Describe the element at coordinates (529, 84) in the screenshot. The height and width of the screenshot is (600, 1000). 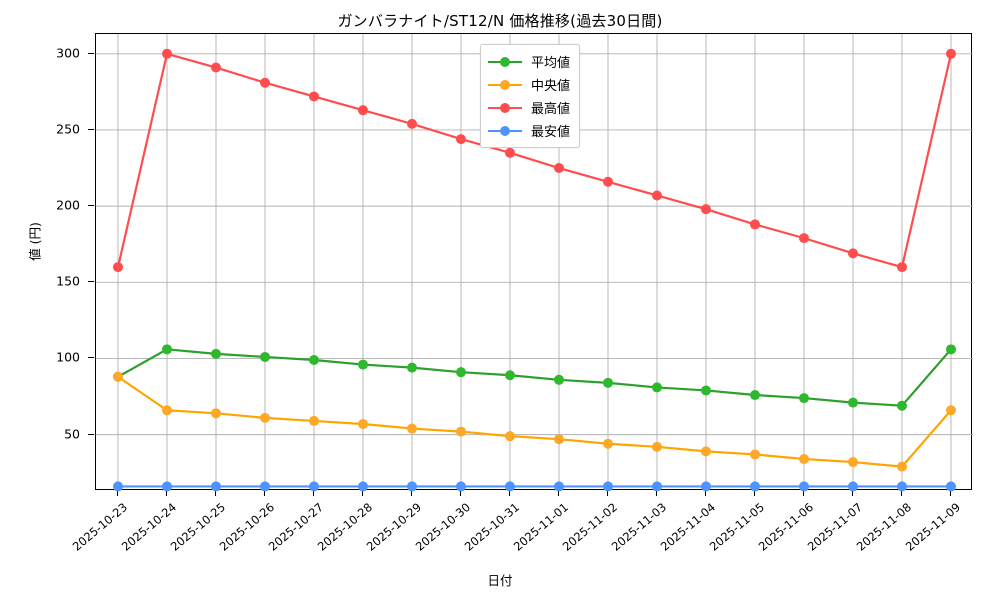
I see `legend-item-2: 中央値` at that location.